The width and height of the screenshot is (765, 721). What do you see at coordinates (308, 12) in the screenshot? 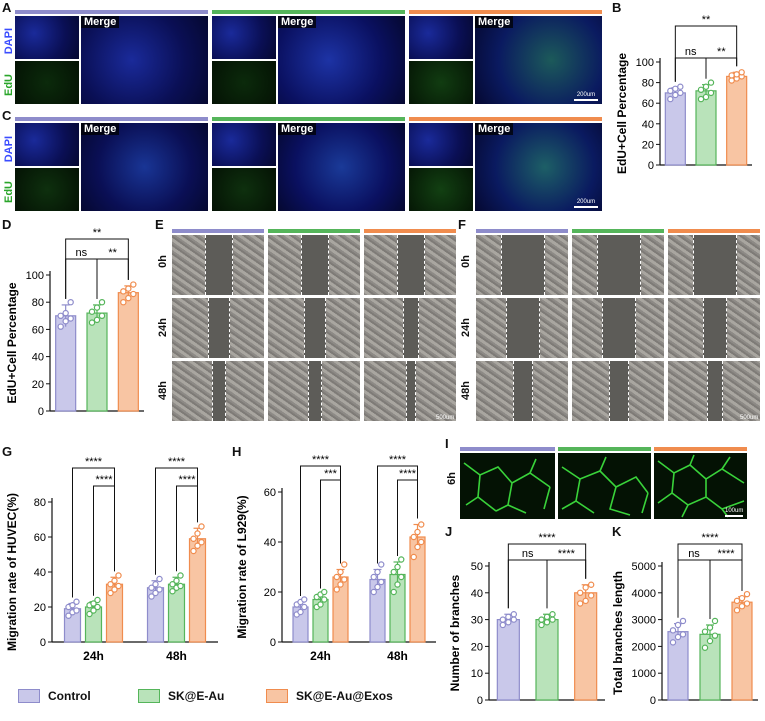
I see `group-strip-skeau` at bounding box center [308, 12].